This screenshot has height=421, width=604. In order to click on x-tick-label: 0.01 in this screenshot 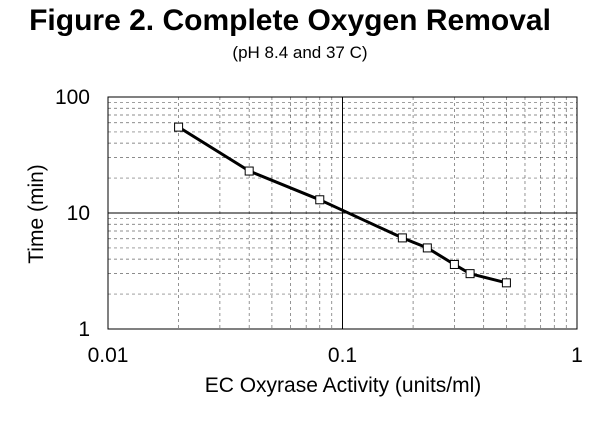, I will do `click(108, 355)`.